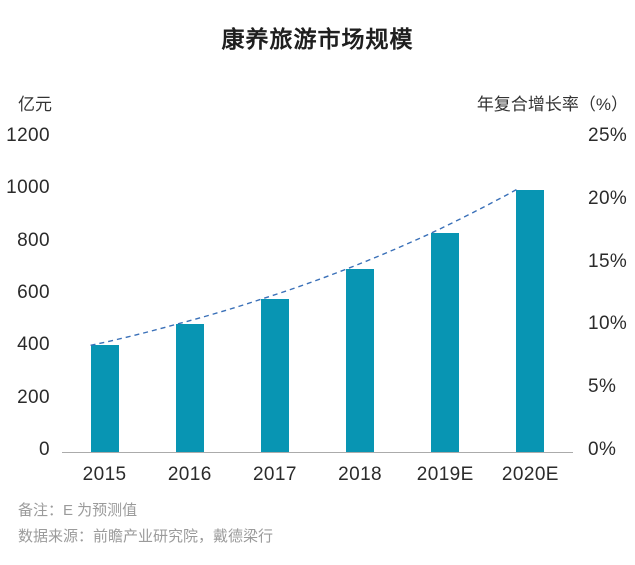 Image resolution: width=635 pixels, height=565 pixels. What do you see at coordinates (445, 342) in the screenshot?
I see `bar-2019E` at bounding box center [445, 342].